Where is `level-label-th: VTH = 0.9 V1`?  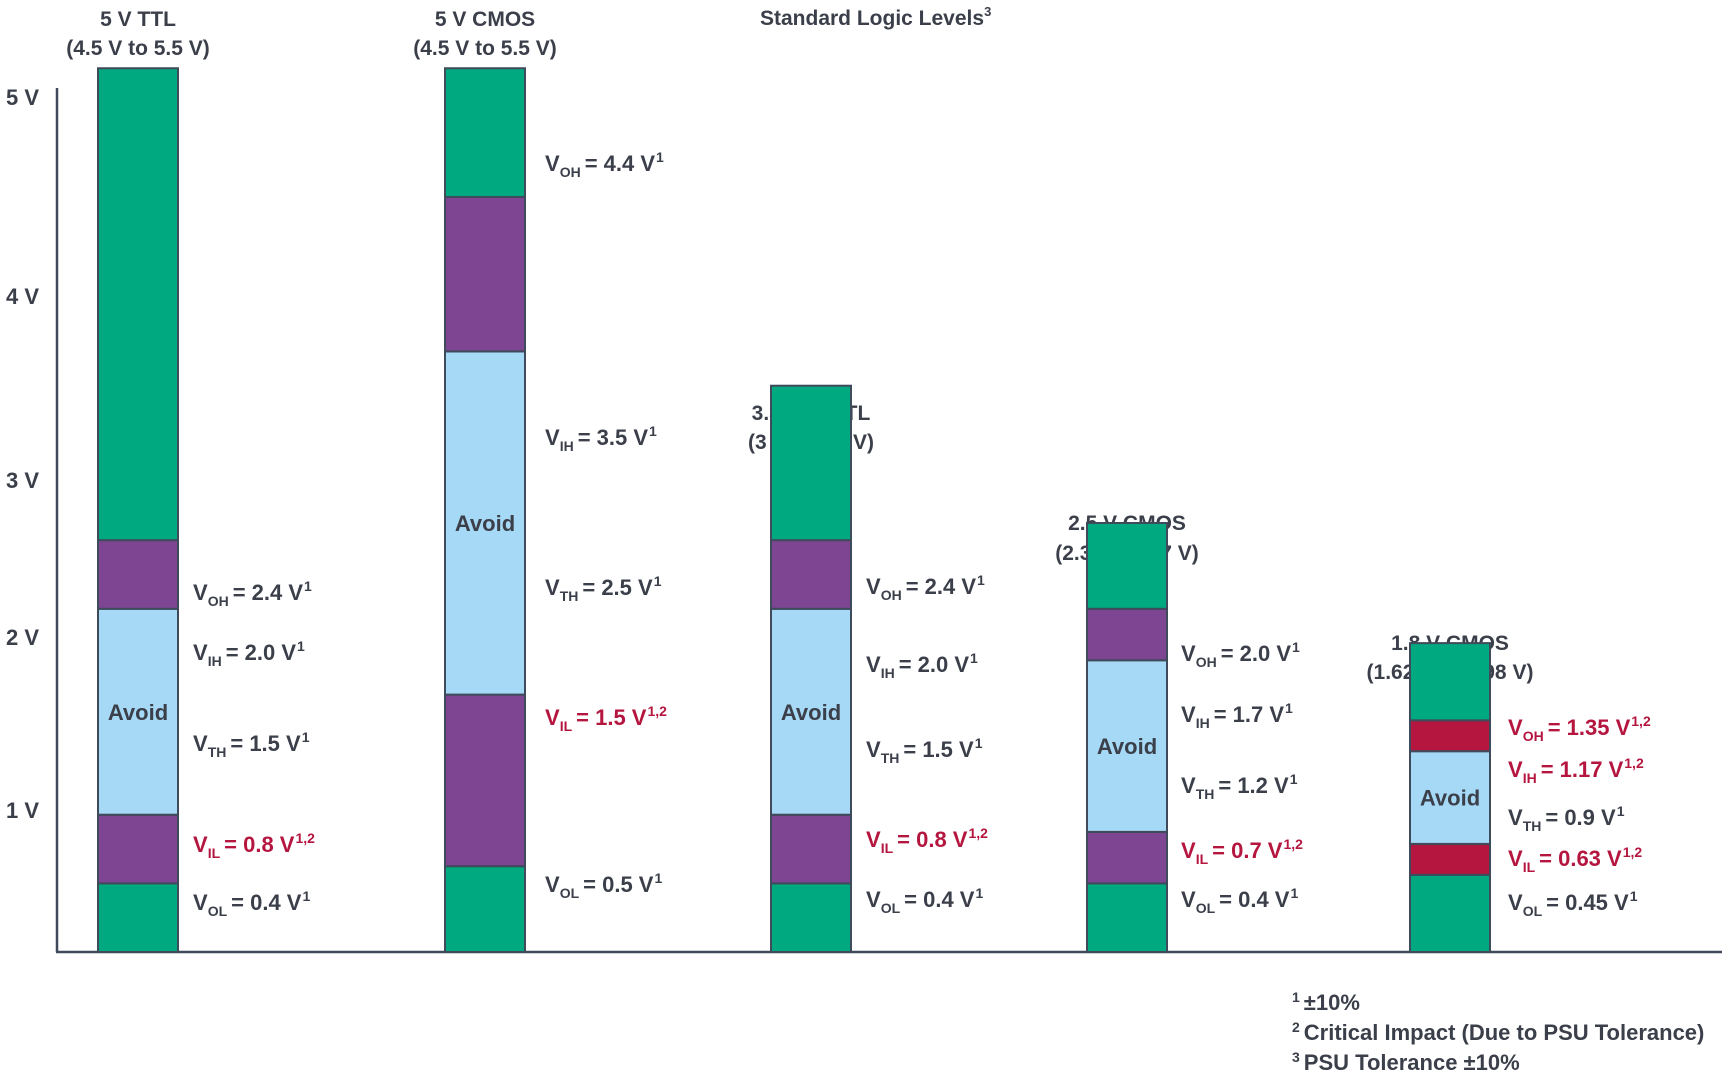
level-label-th: VTH = 0.9 V1 is located at coordinates (1566, 818).